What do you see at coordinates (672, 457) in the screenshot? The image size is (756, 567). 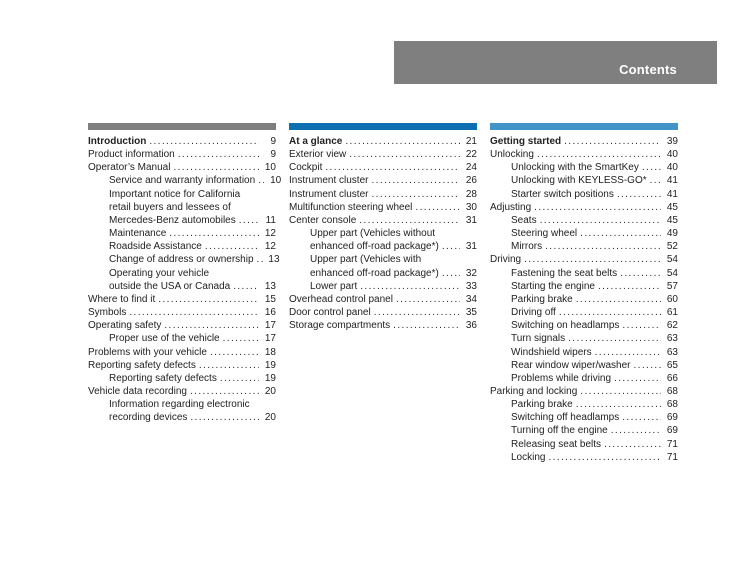 I see `toc-entry-page: 71` at bounding box center [672, 457].